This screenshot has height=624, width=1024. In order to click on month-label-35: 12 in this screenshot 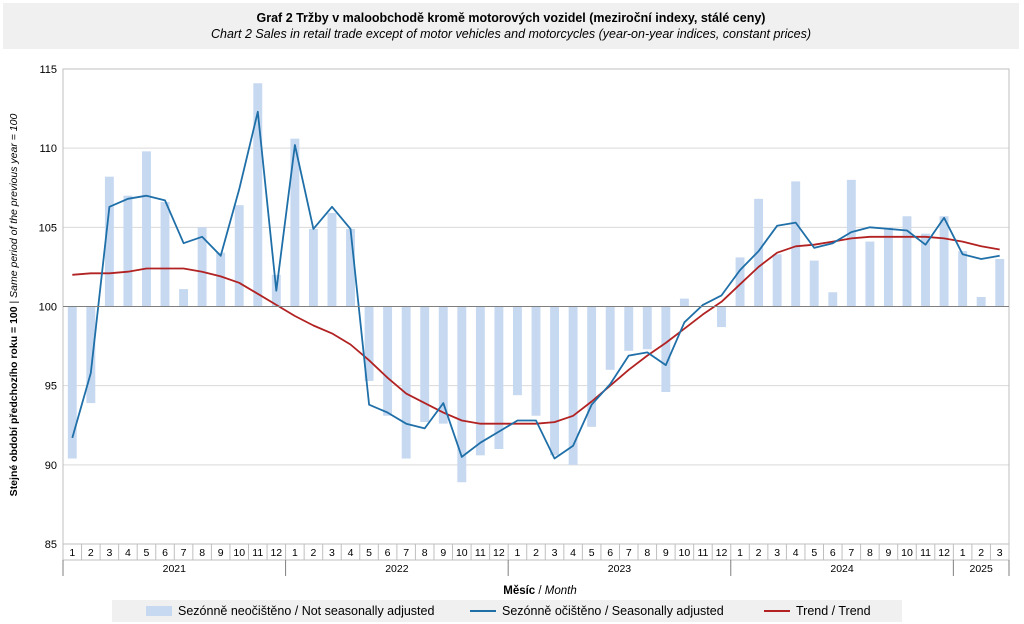, I will do `click(722, 553)`.